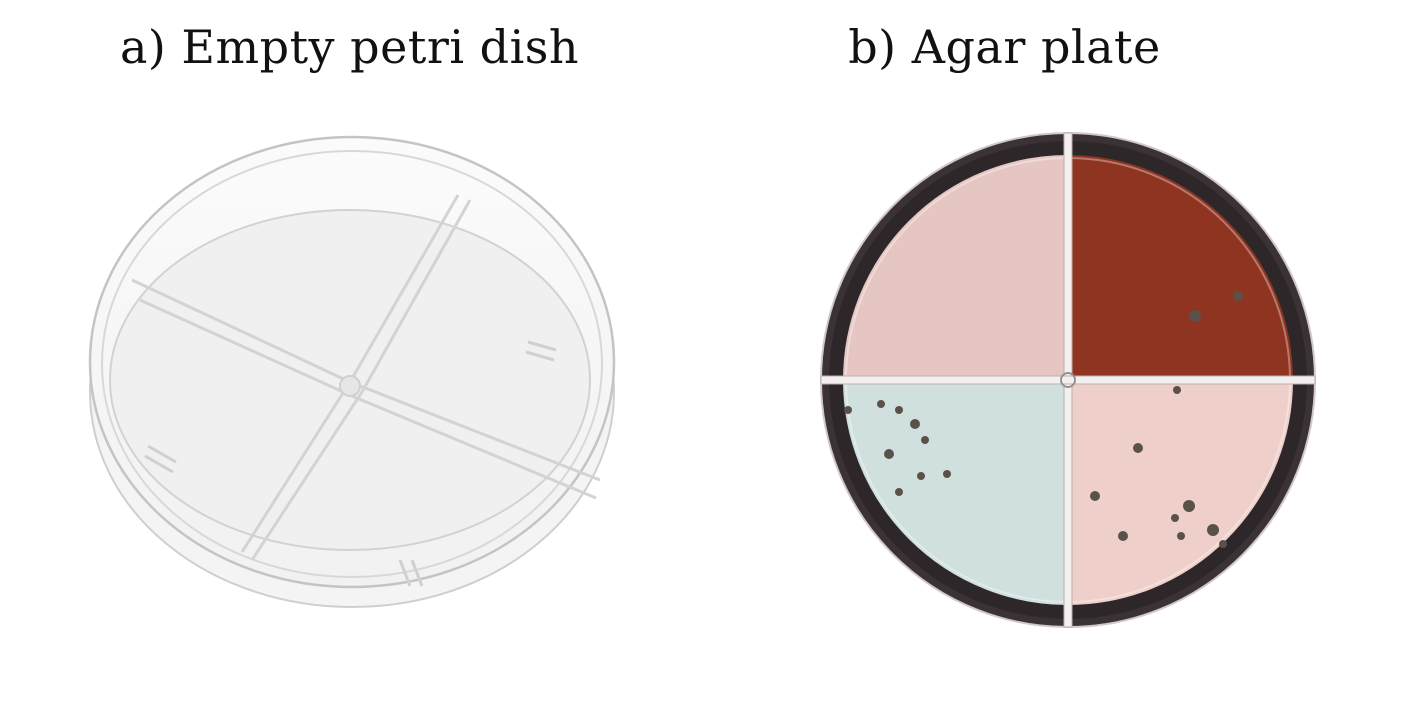  I want to click on rim-marks, so click(350, 463).